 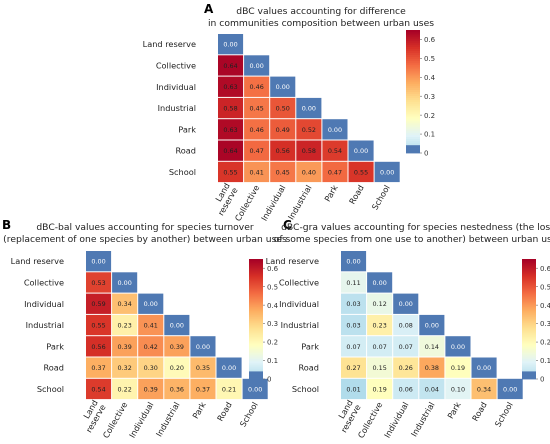 What do you see at coordinates (308, 368) in the screenshot?
I see `row-label: Road` at bounding box center [308, 368].